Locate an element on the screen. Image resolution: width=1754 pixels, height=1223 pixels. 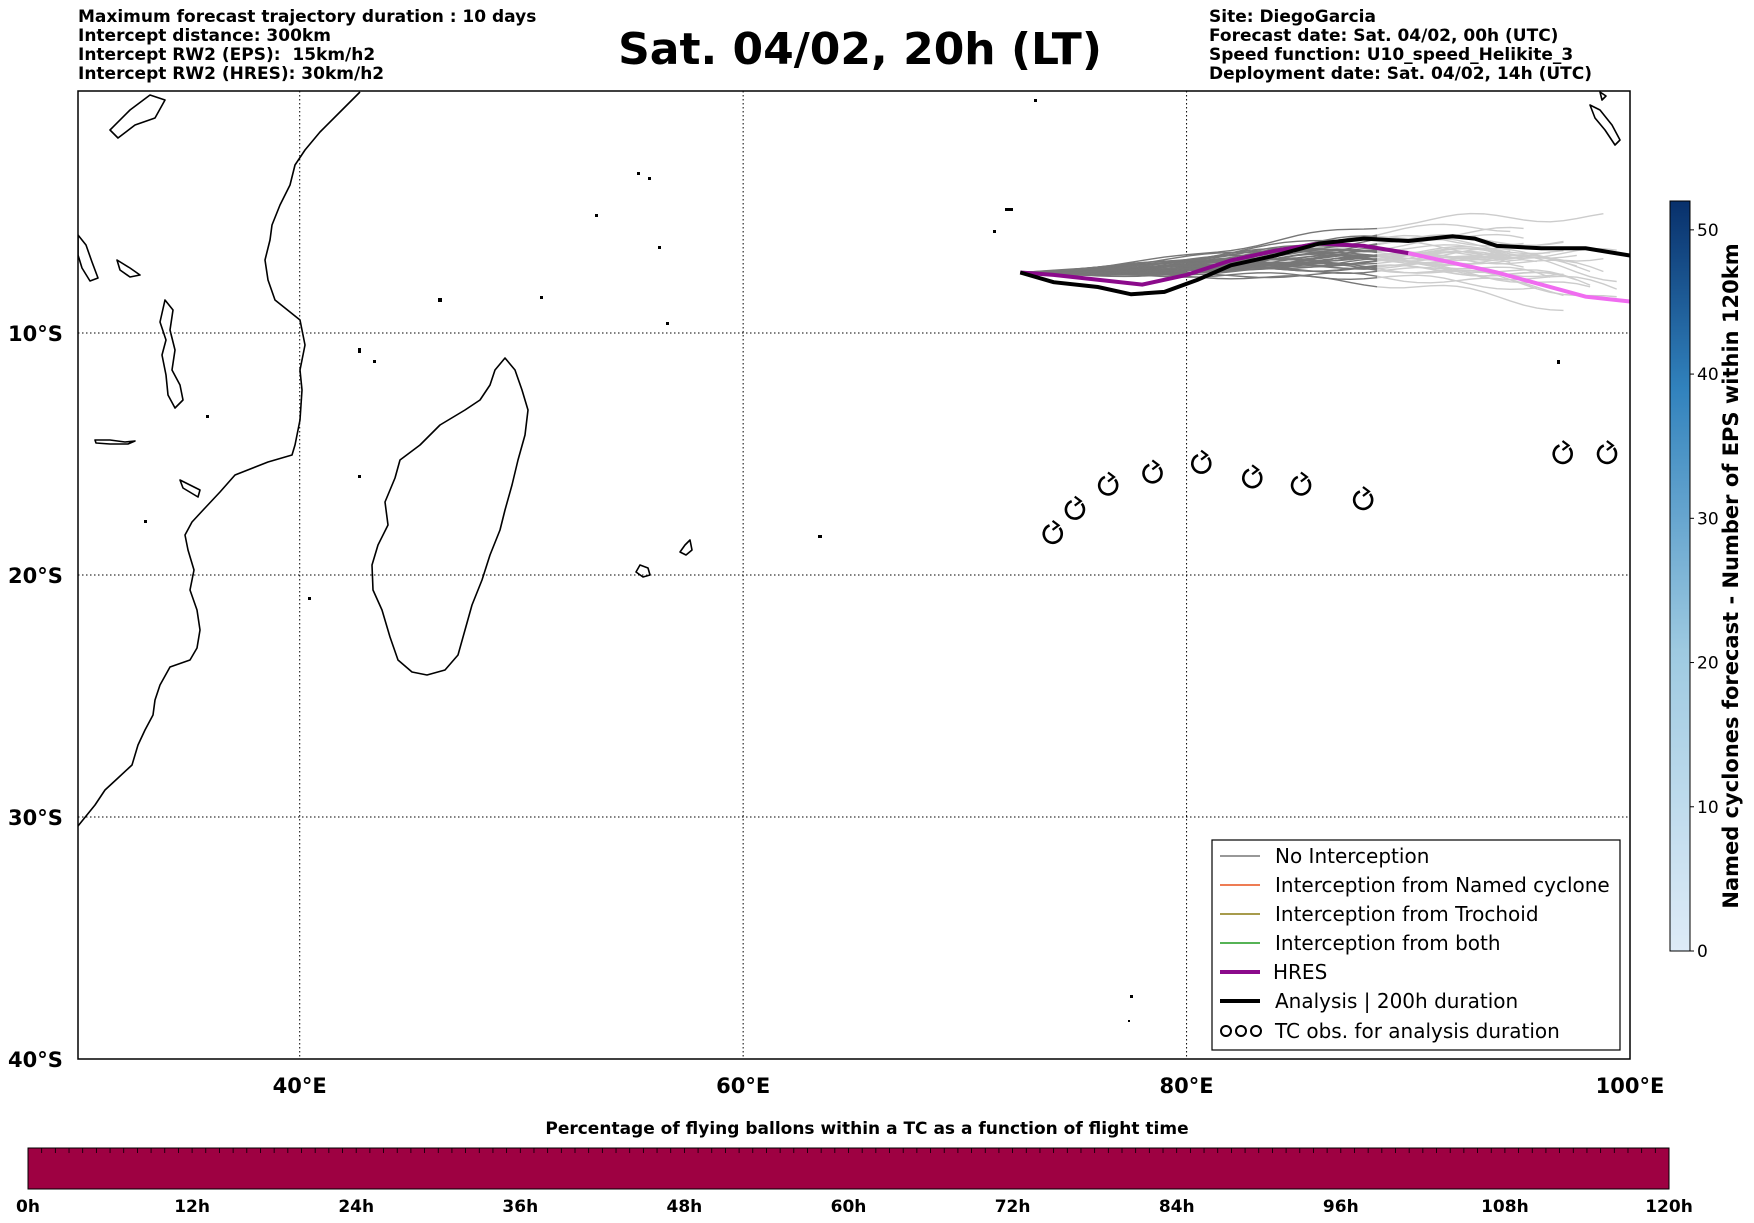
legend-label-both: Interception from both is located at coordinates (1388, 943).